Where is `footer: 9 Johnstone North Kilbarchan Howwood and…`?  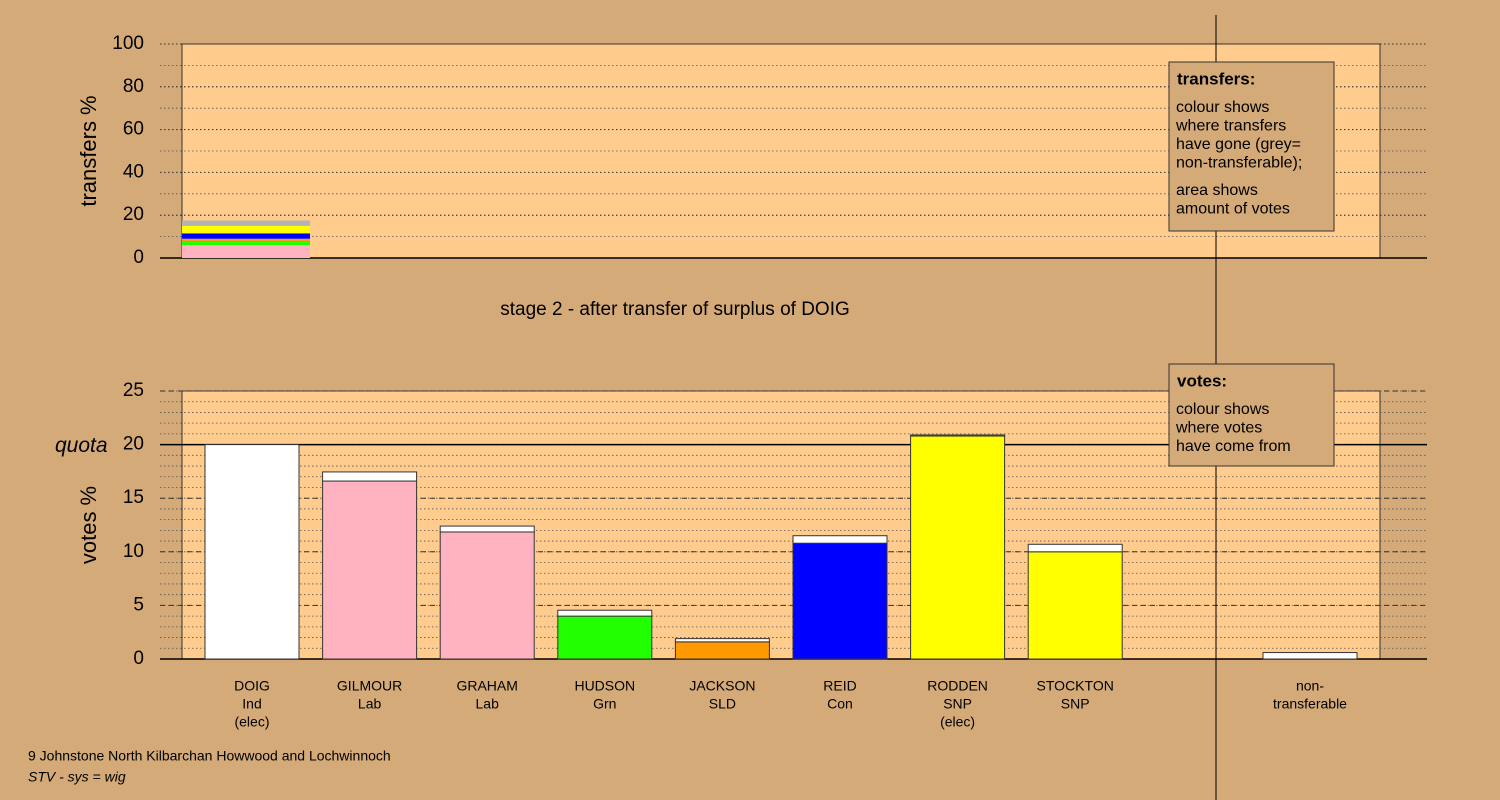 footer: 9 Johnstone North Kilbarchan Howwood and… is located at coordinates (209, 756).